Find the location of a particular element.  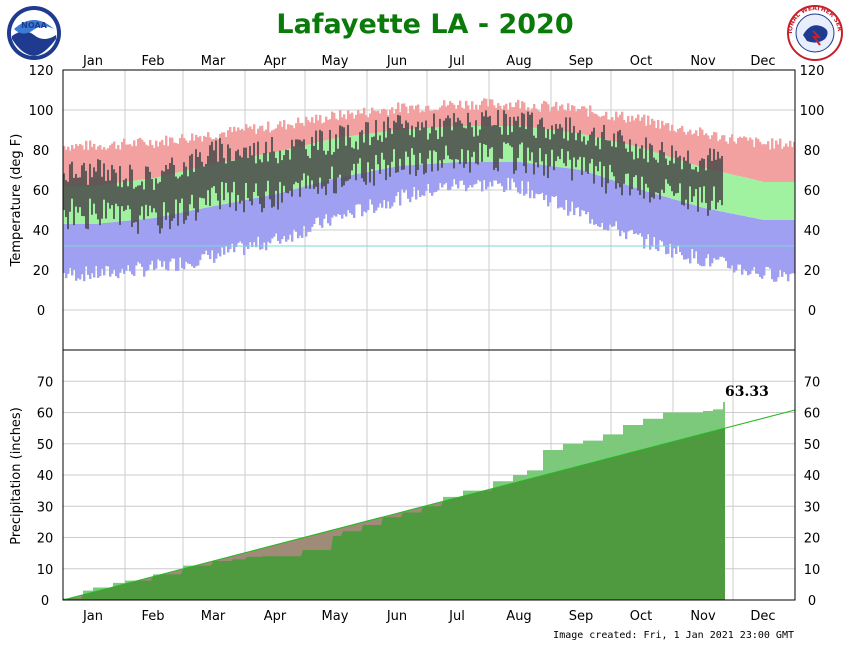

precipitation-tick-label-left: 30 is located at coordinates (45, 507).